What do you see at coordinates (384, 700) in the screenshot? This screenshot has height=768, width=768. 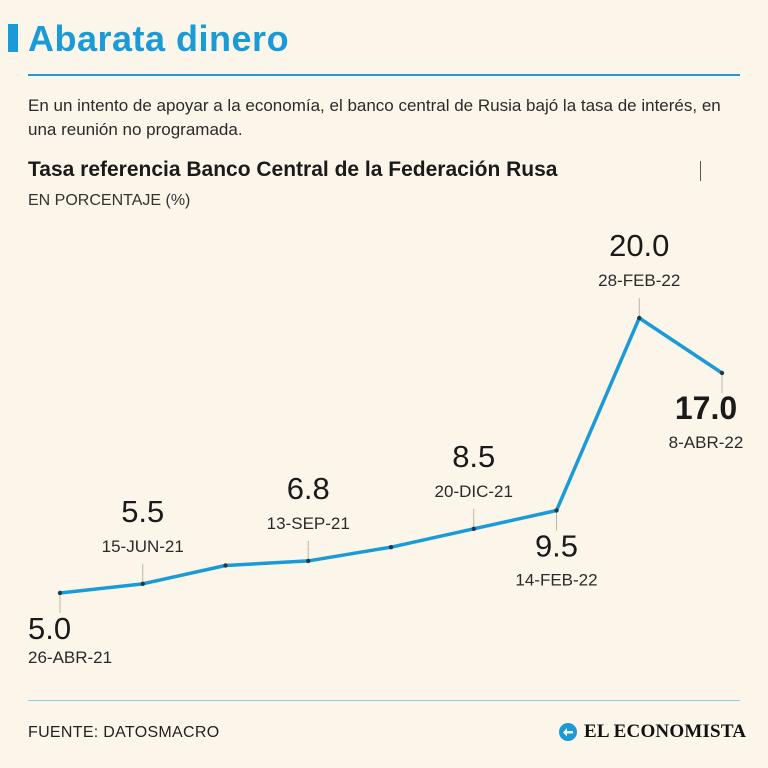 I see `footer-rule` at bounding box center [384, 700].